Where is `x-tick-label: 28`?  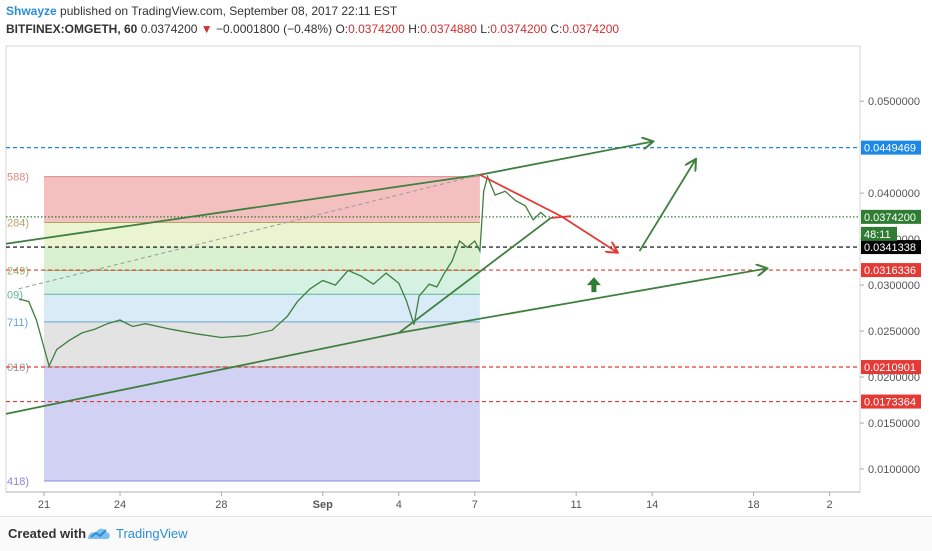
x-tick-label: 28 is located at coordinates (221, 505).